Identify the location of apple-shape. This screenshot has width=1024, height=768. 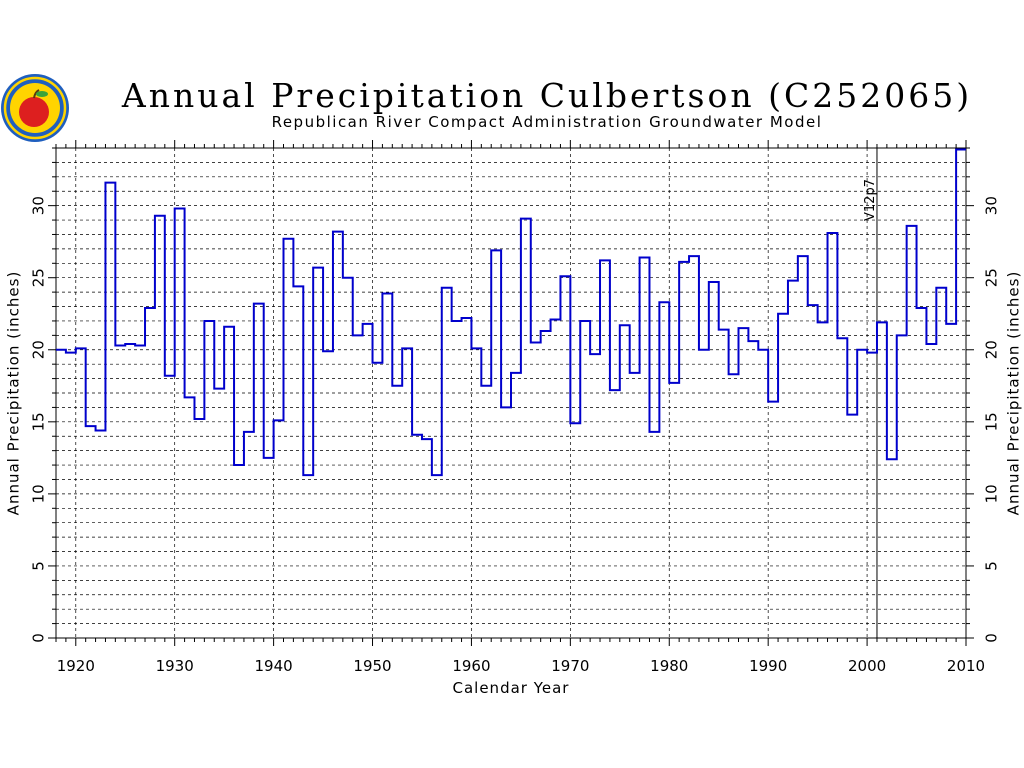
(34, 112).